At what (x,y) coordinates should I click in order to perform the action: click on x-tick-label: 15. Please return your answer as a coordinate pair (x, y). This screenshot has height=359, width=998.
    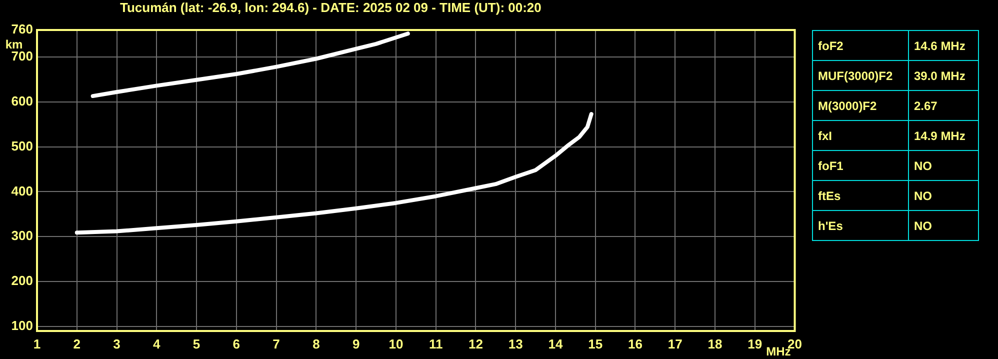
    Looking at the image, I should click on (595, 344).